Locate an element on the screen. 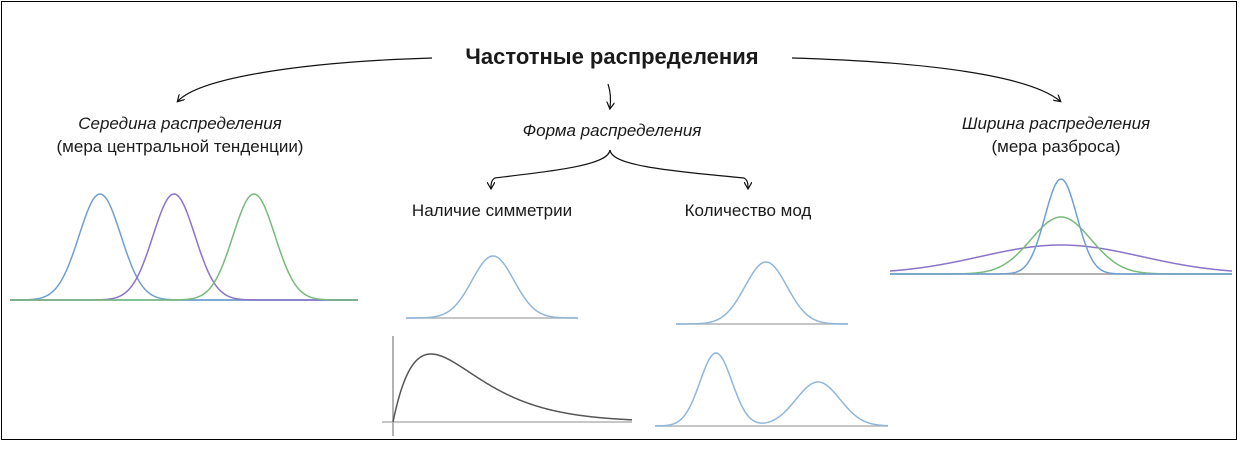  center-title: Середина распределения is located at coordinates (180, 123).